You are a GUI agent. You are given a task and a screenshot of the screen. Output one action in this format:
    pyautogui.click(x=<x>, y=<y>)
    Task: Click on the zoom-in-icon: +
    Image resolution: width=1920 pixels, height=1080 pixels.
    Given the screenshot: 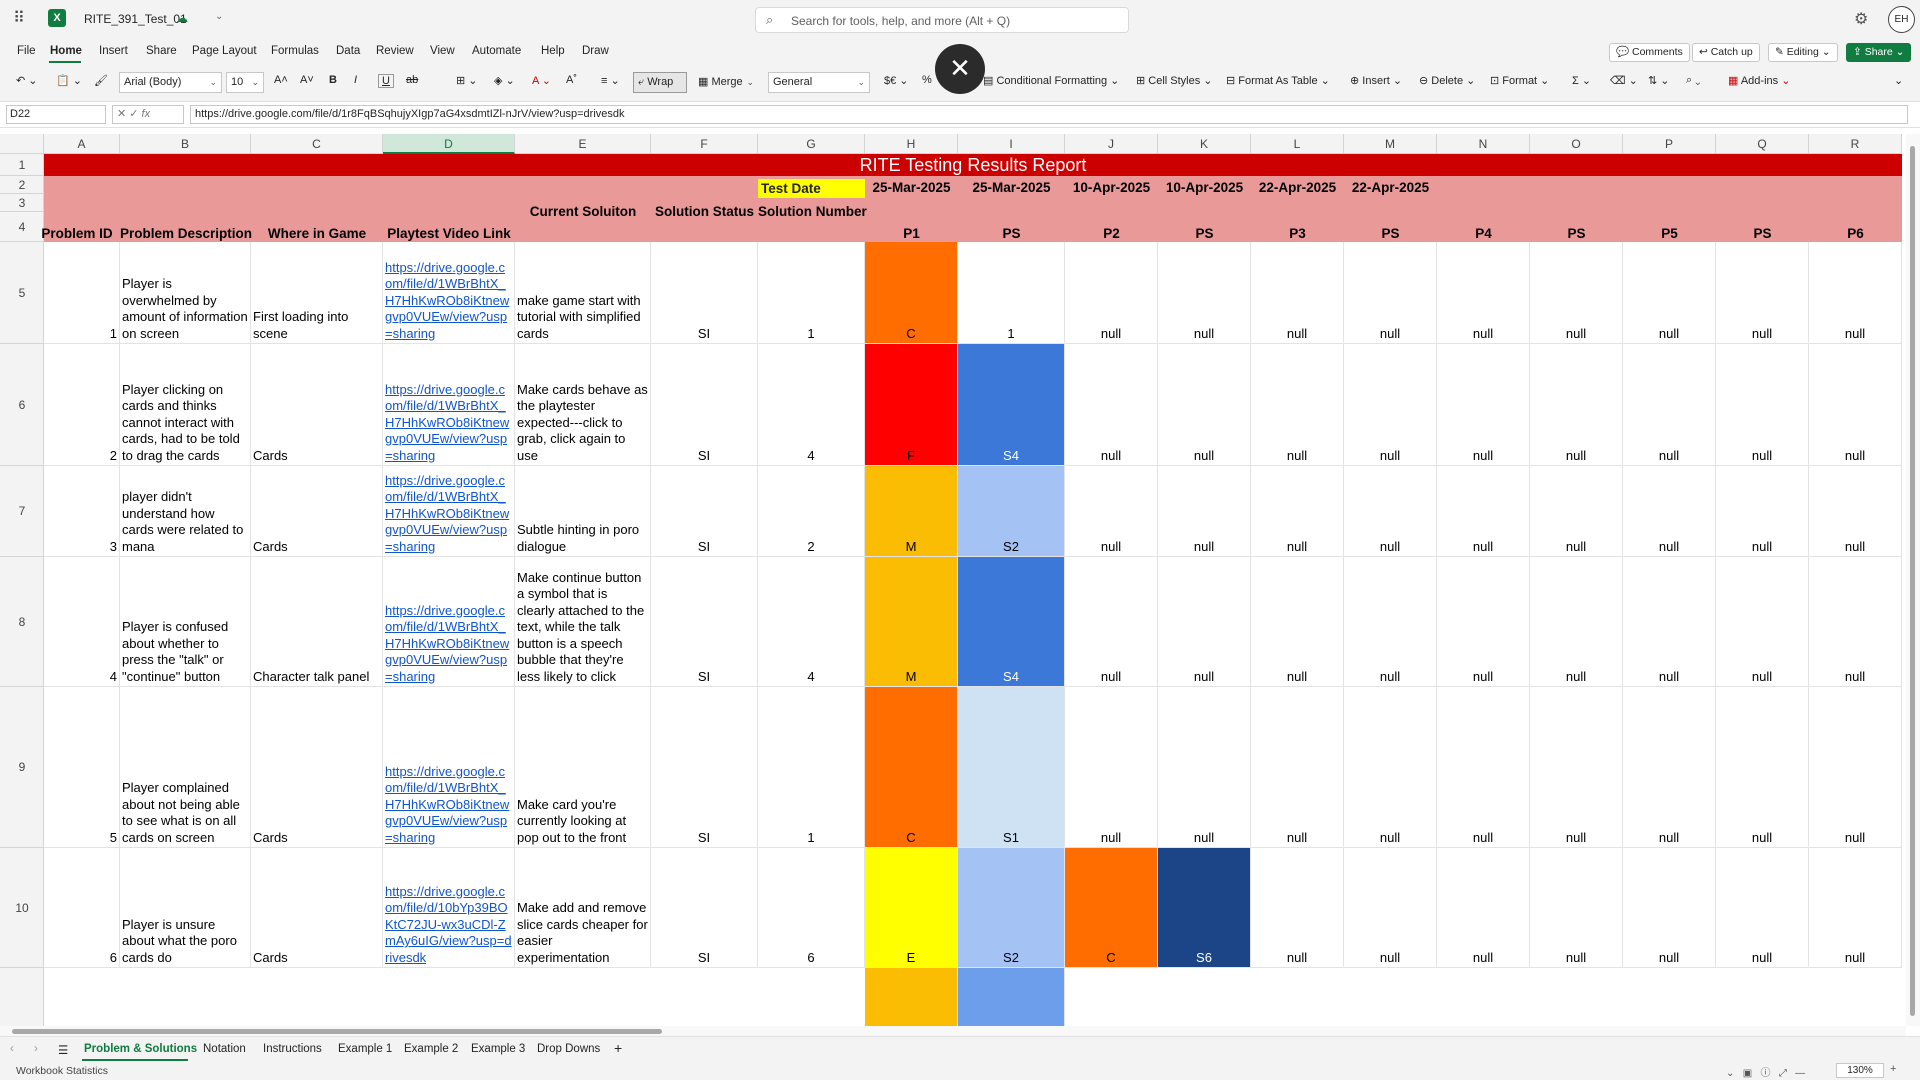 What is the action you would take?
    pyautogui.click(x=1893, y=1069)
    